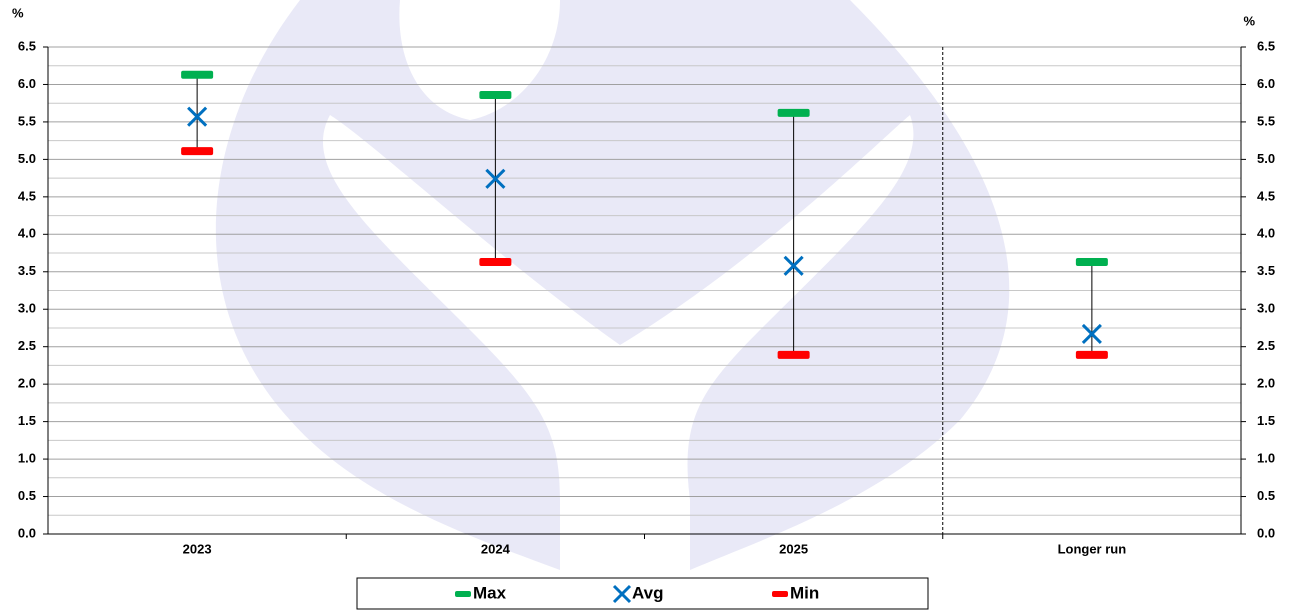 The image size is (1296, 610). What do you see at coordinates (1266, 45) in the screenshot?
I see `y2-tick-label: 6.5` at bounding box center [1266, 45].